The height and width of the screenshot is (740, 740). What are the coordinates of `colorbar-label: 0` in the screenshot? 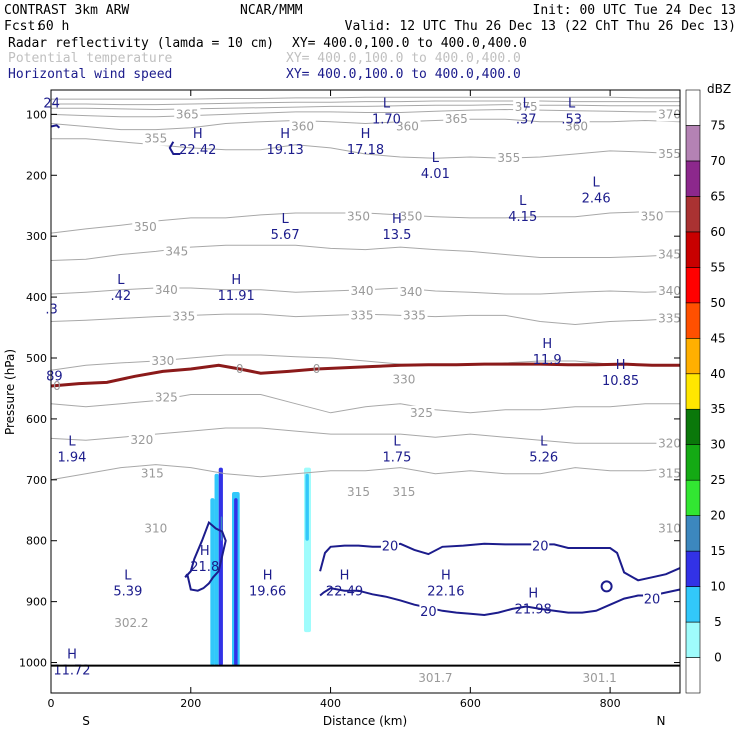 It's located at (718, 658).